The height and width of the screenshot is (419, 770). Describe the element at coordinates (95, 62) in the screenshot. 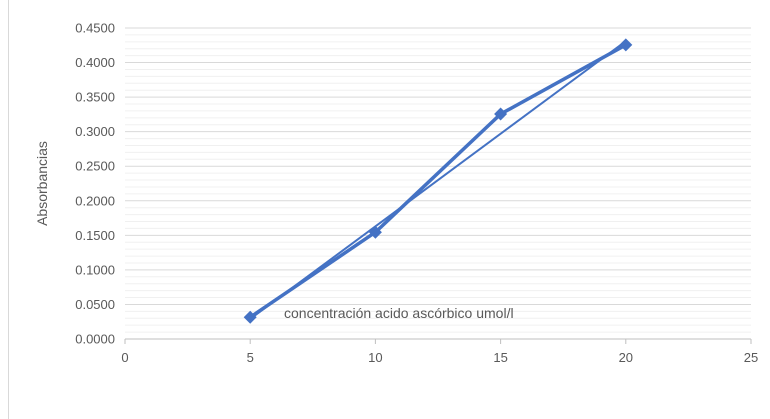

I see `y-tick-label: 0.4000` at that location.